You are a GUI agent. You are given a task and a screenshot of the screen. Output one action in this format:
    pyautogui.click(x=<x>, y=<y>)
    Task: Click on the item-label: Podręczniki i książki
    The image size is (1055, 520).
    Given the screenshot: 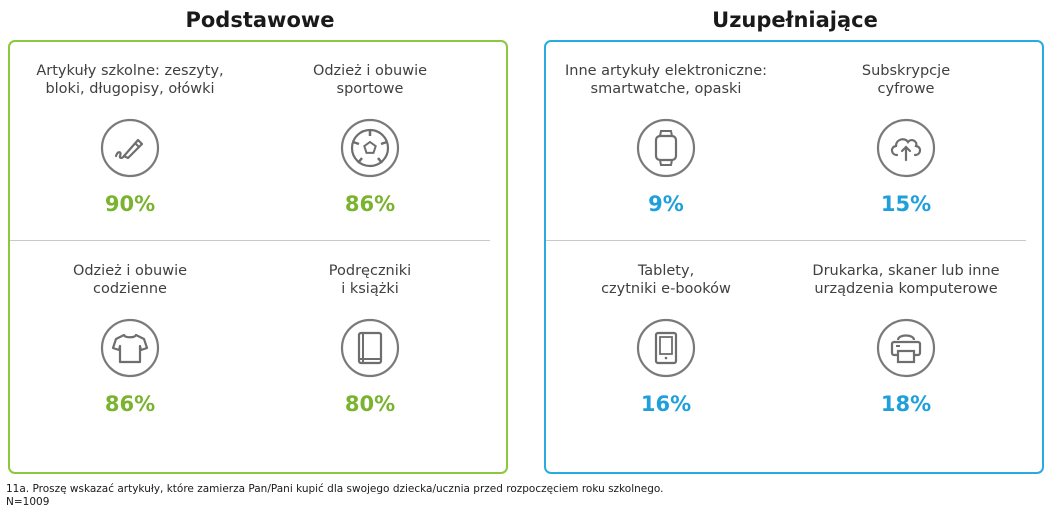 What is the action you would take?
    pyautogui.click(x=370, y=280)
    